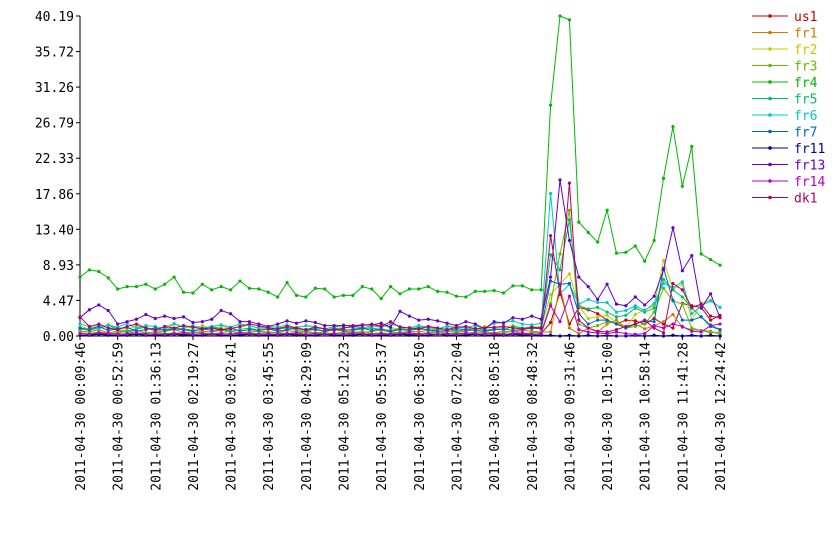 Image resolution: width=840 pixels, height=560 pixels. I want to click on y-tick-label: 8.93, so click(58, 266).